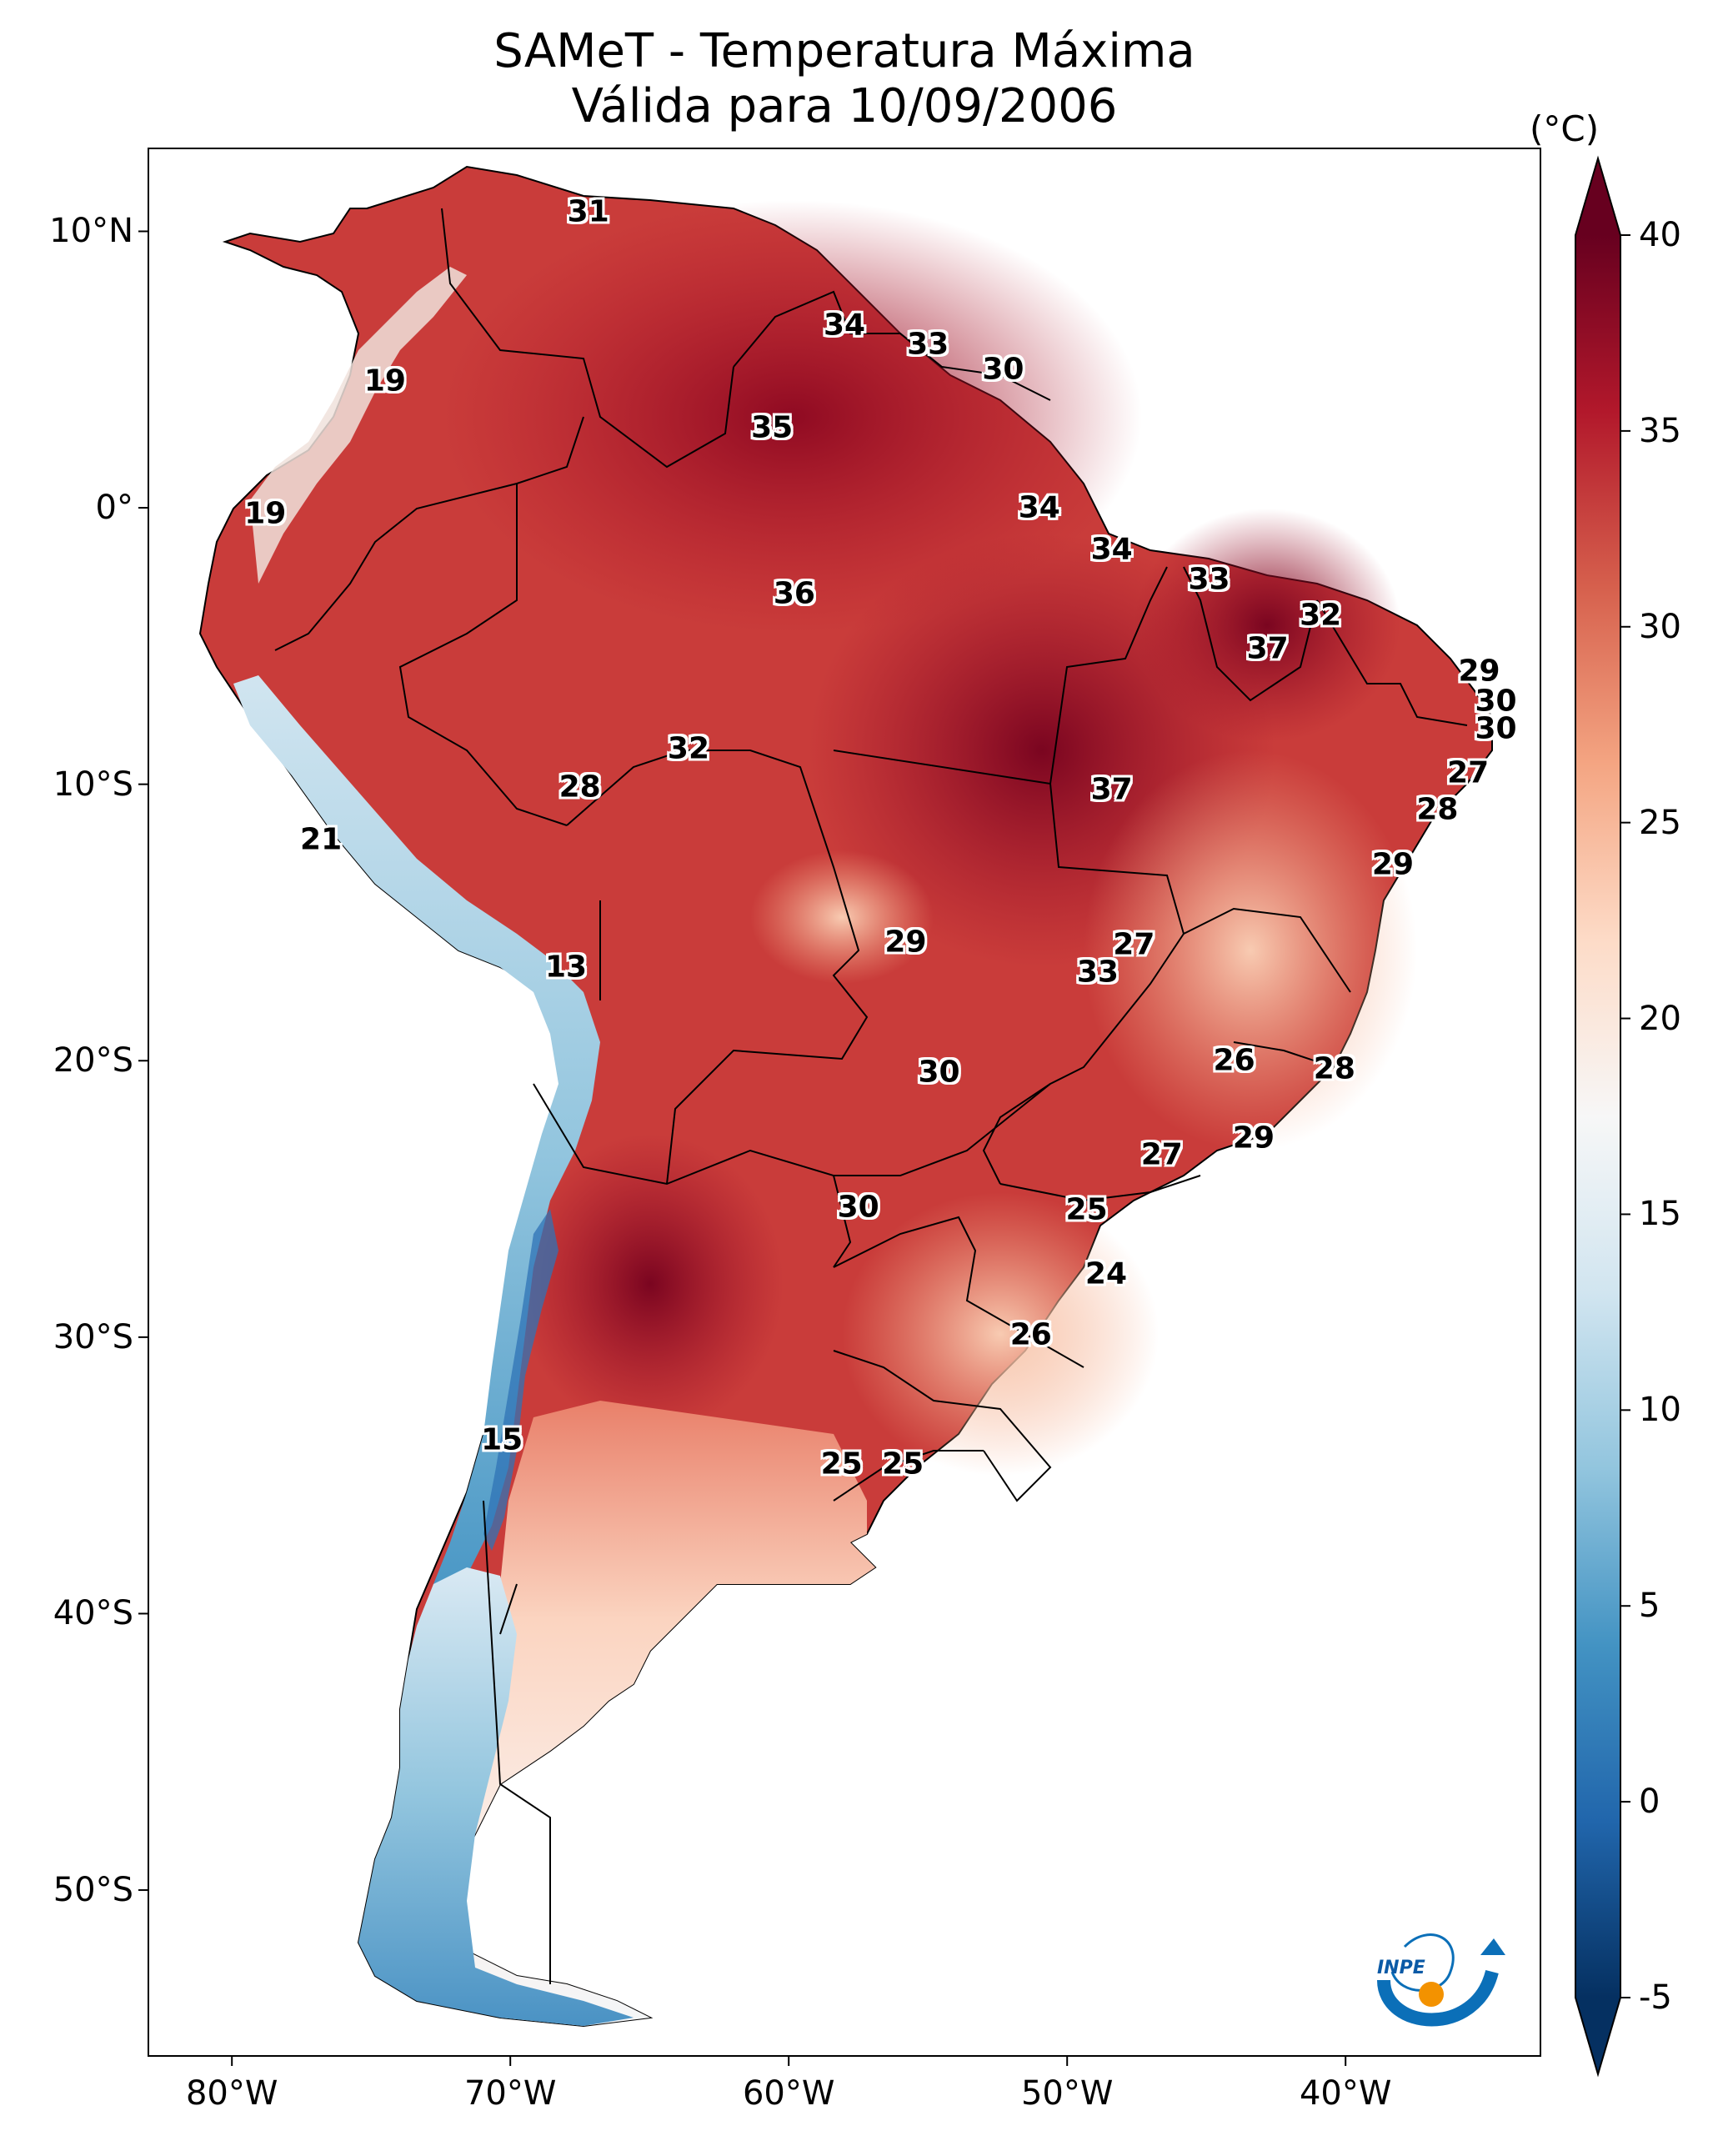 The image size is (1723, 2156). I want to click on southern-cone-field, so click(662, 1713).